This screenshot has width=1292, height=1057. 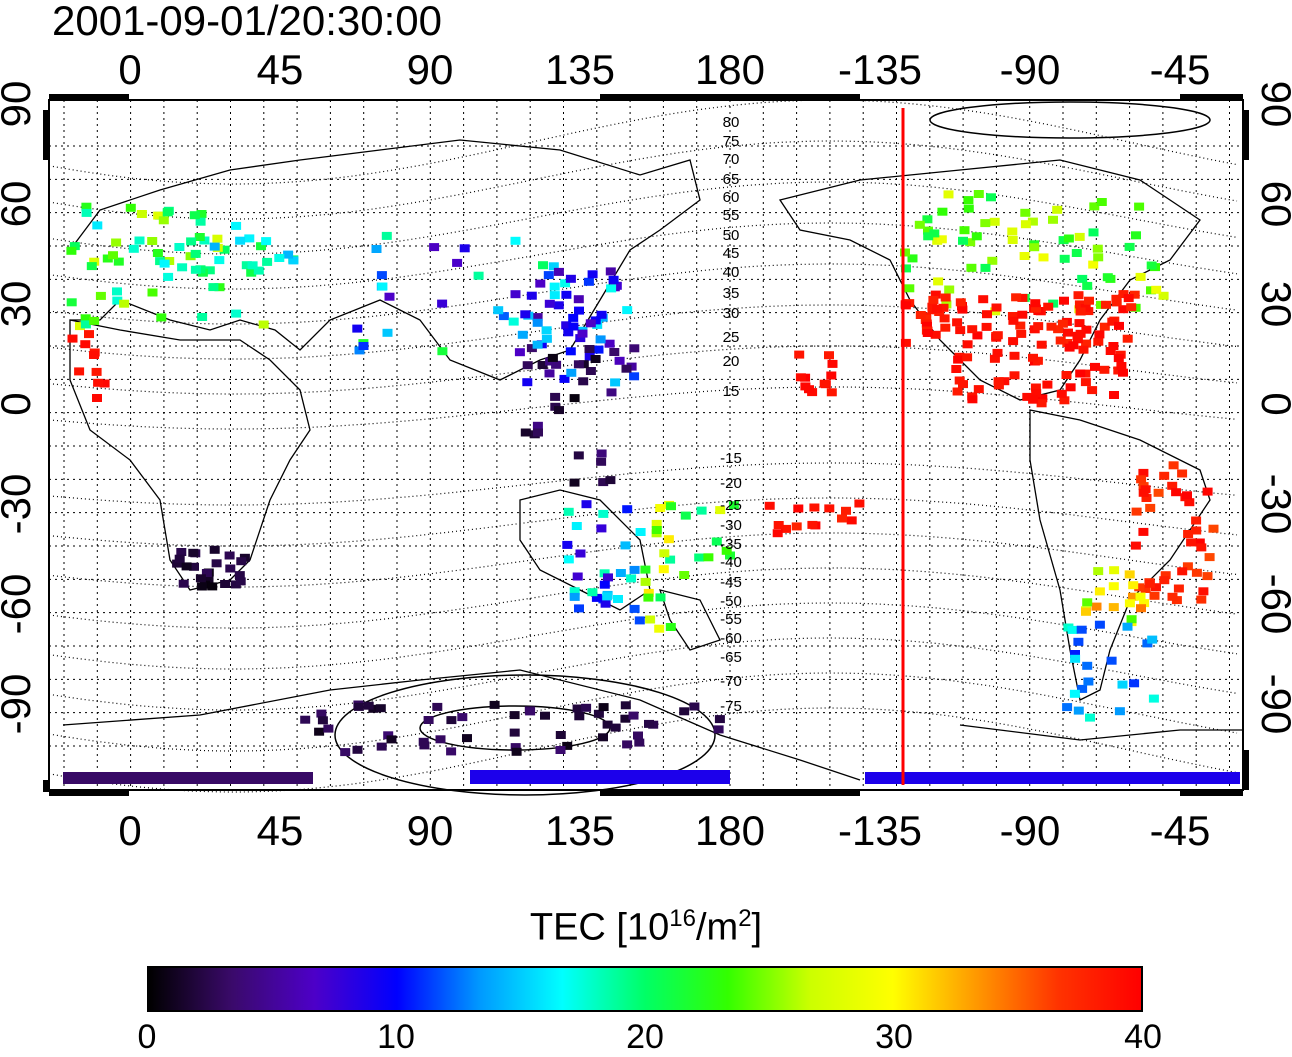 What do you see at coordinates (1272, 304) in the screenshot?
I see `lat-tick-label-right: 30` at bounding box center [1272, 304].